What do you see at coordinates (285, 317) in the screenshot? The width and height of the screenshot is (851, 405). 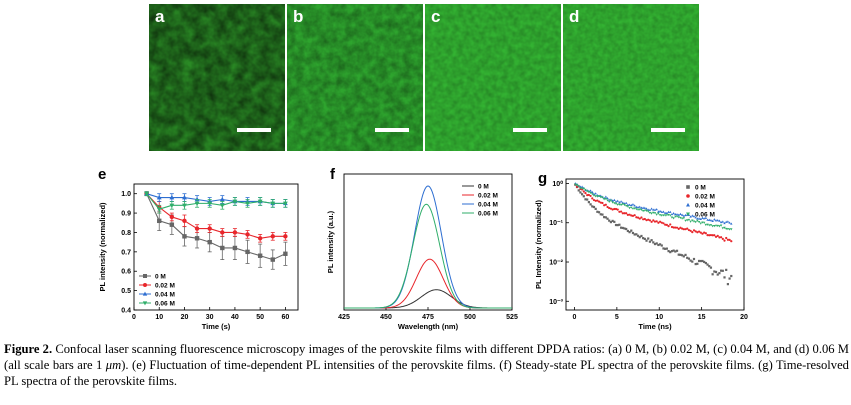 I see `x-tick-label: 60` at bounding box center [285, 317].